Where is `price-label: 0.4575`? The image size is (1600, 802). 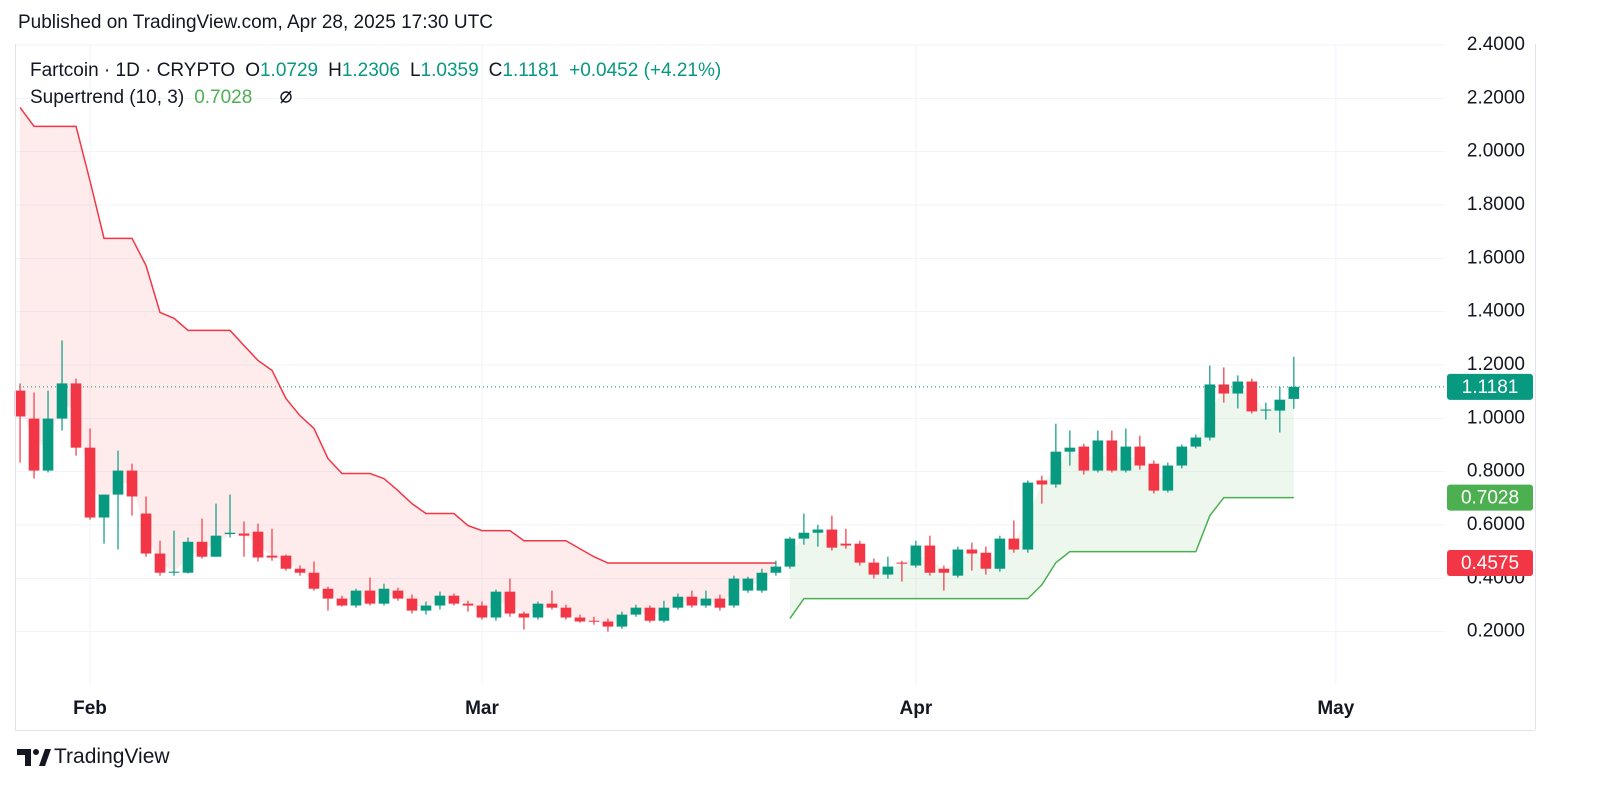
price-label: 0.4575 is located at coordinates (1490, 563).